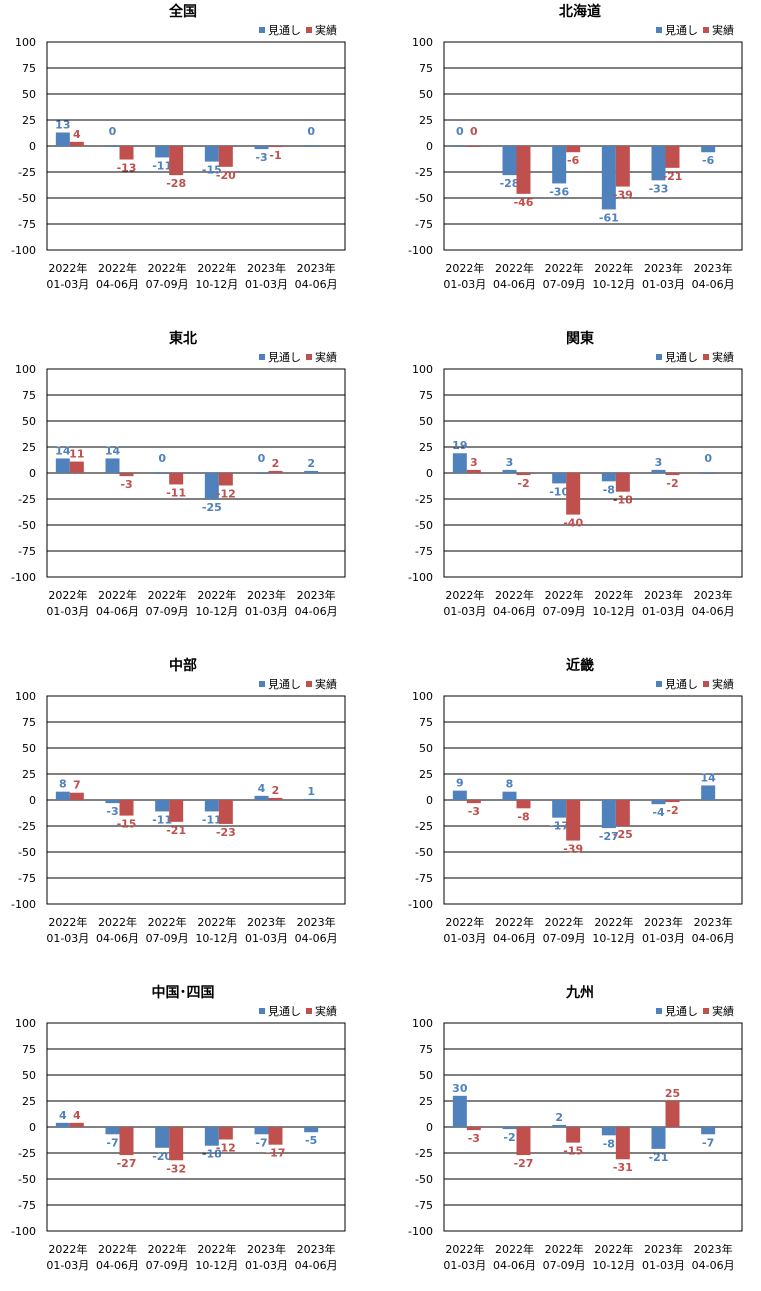 The width and height of the screenshot is (761, 1291). Describe the element at coordinates (559, 491) in the screenshot. I see `data-label: -10` at that location.